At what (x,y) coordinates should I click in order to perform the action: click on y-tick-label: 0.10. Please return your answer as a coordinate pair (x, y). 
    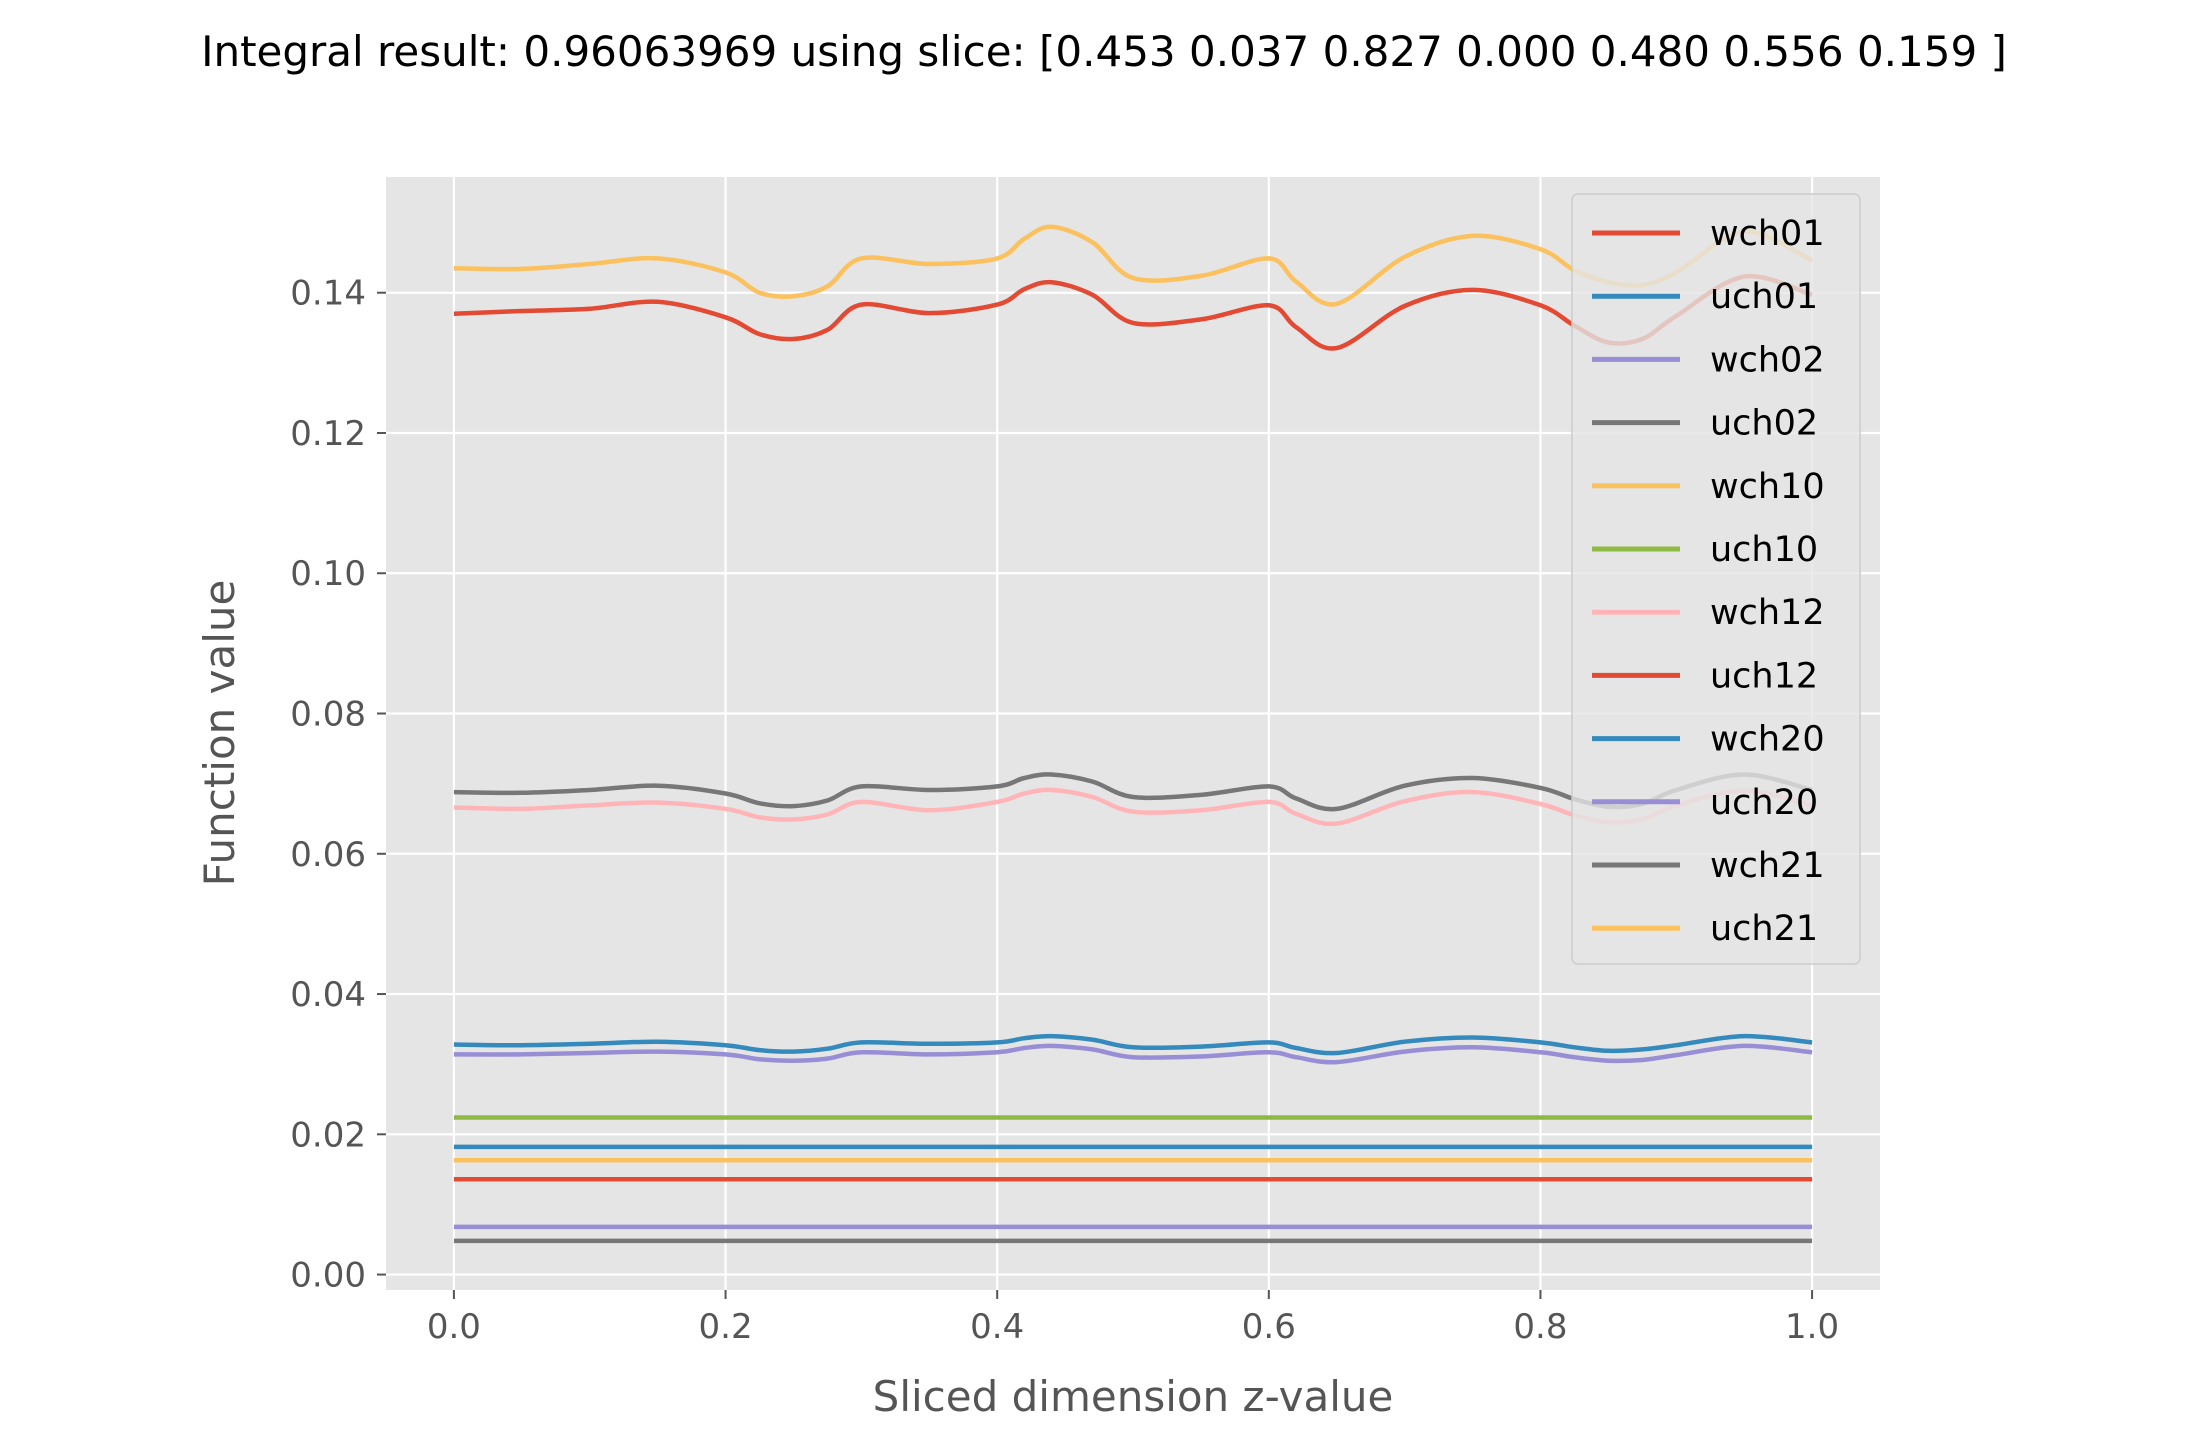
    Looking at the image, I should click on (328, 574).